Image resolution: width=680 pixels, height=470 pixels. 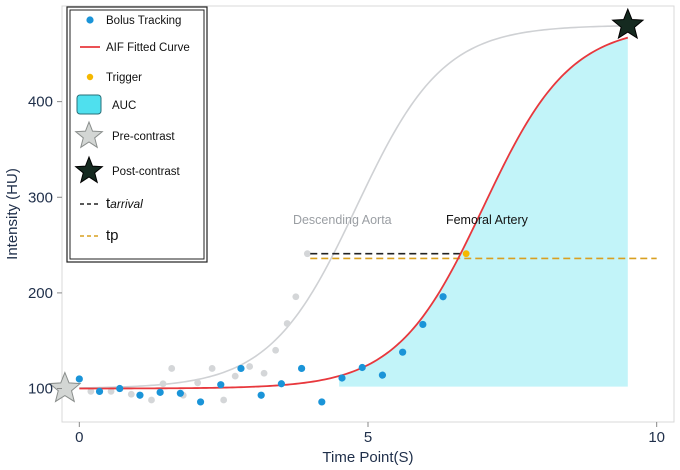 I want to click on pre-contrast-star, so click(x=65, y=387).